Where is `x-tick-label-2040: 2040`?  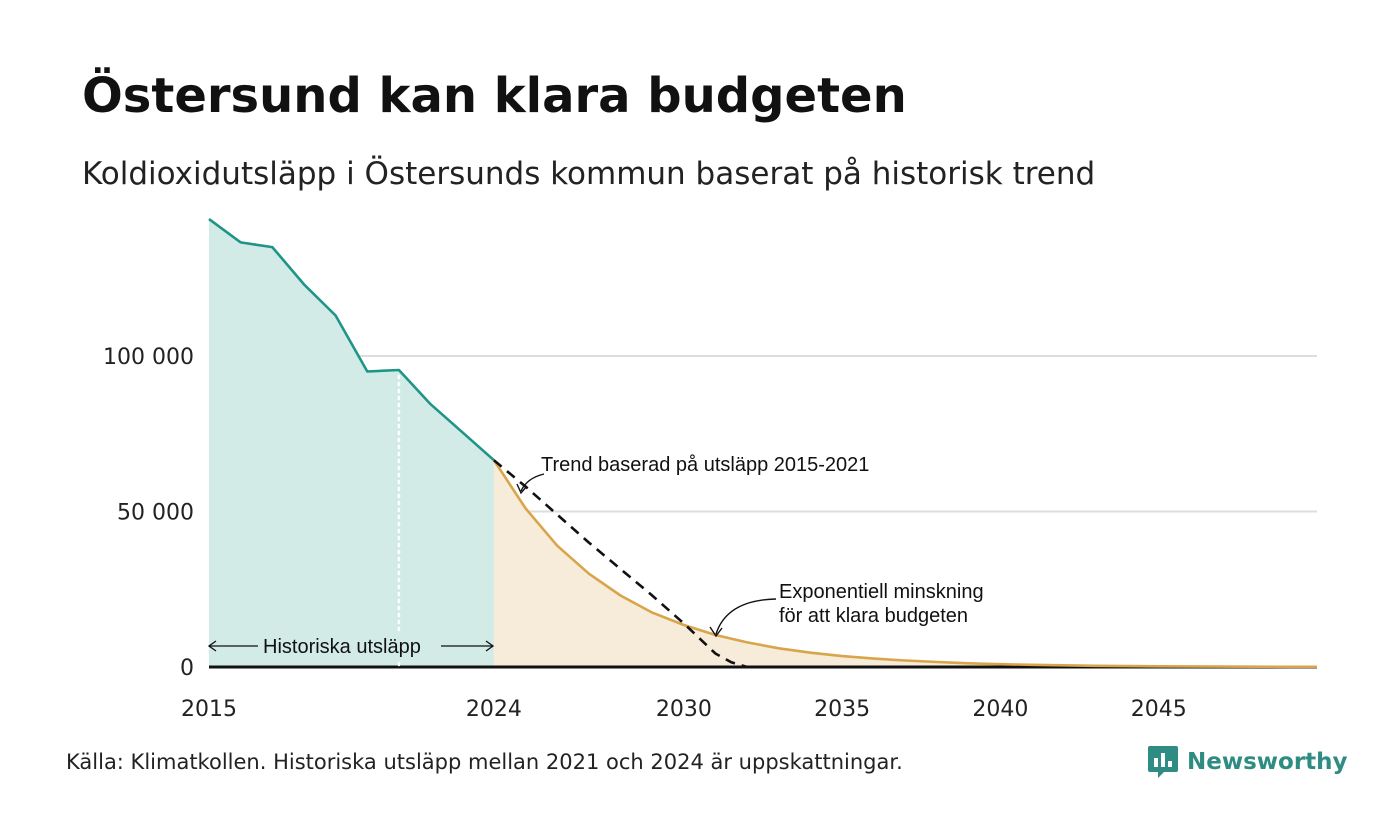 x-tick-label-2040: 2040 is located at coordinates (1000, 709).